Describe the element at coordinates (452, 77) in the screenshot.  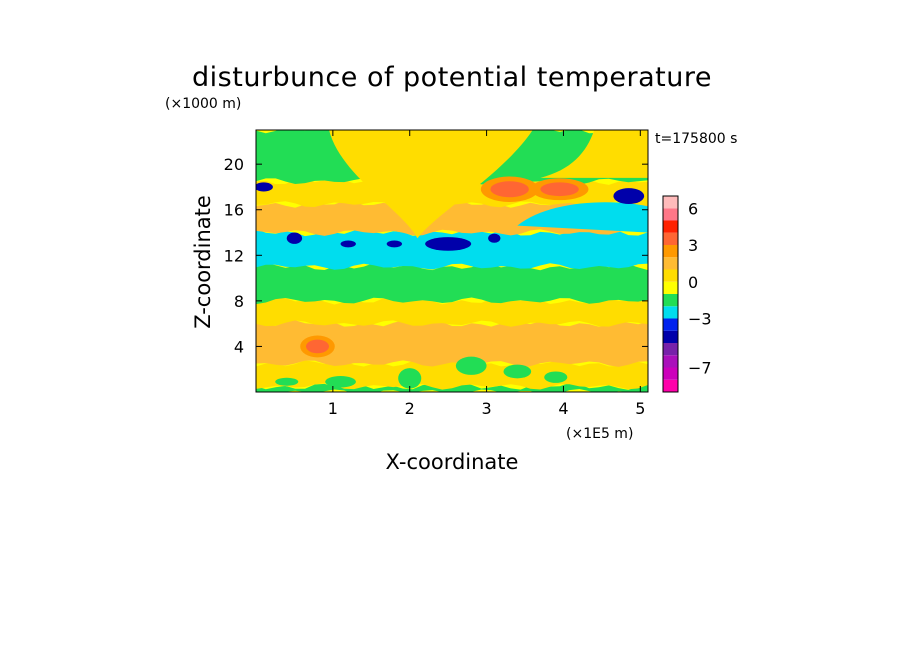
I see `chart-title: disturbunce of potential temperature` at that location.